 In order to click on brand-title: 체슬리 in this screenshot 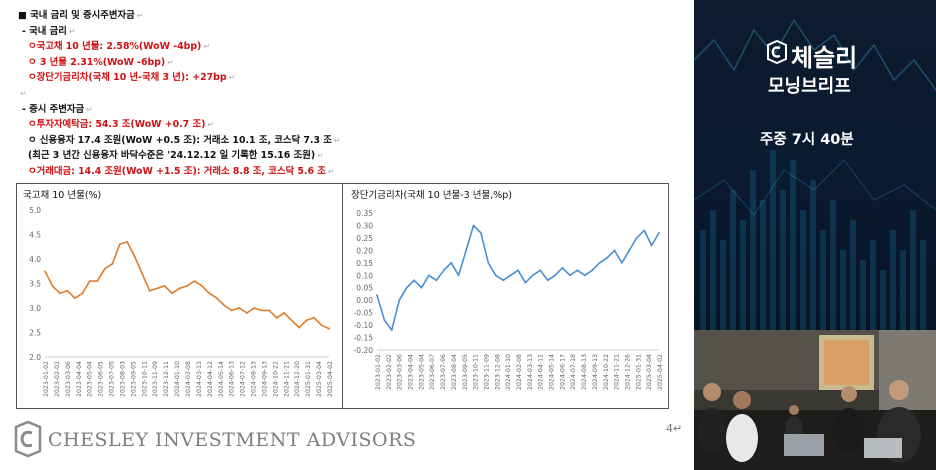, I will do `click(824, 58)`.